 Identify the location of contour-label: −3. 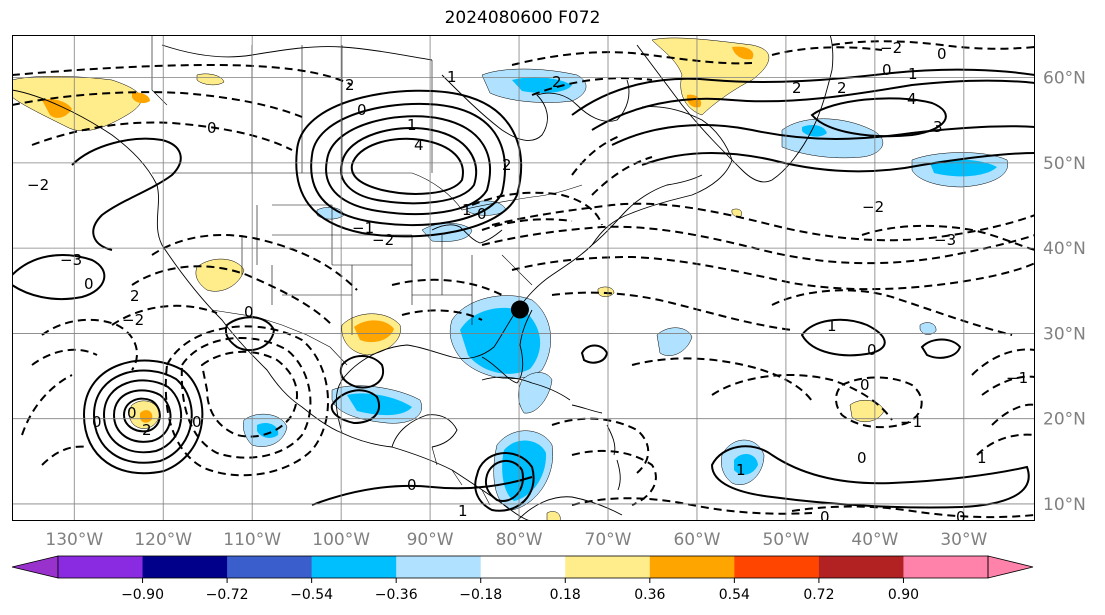
(945, 240).